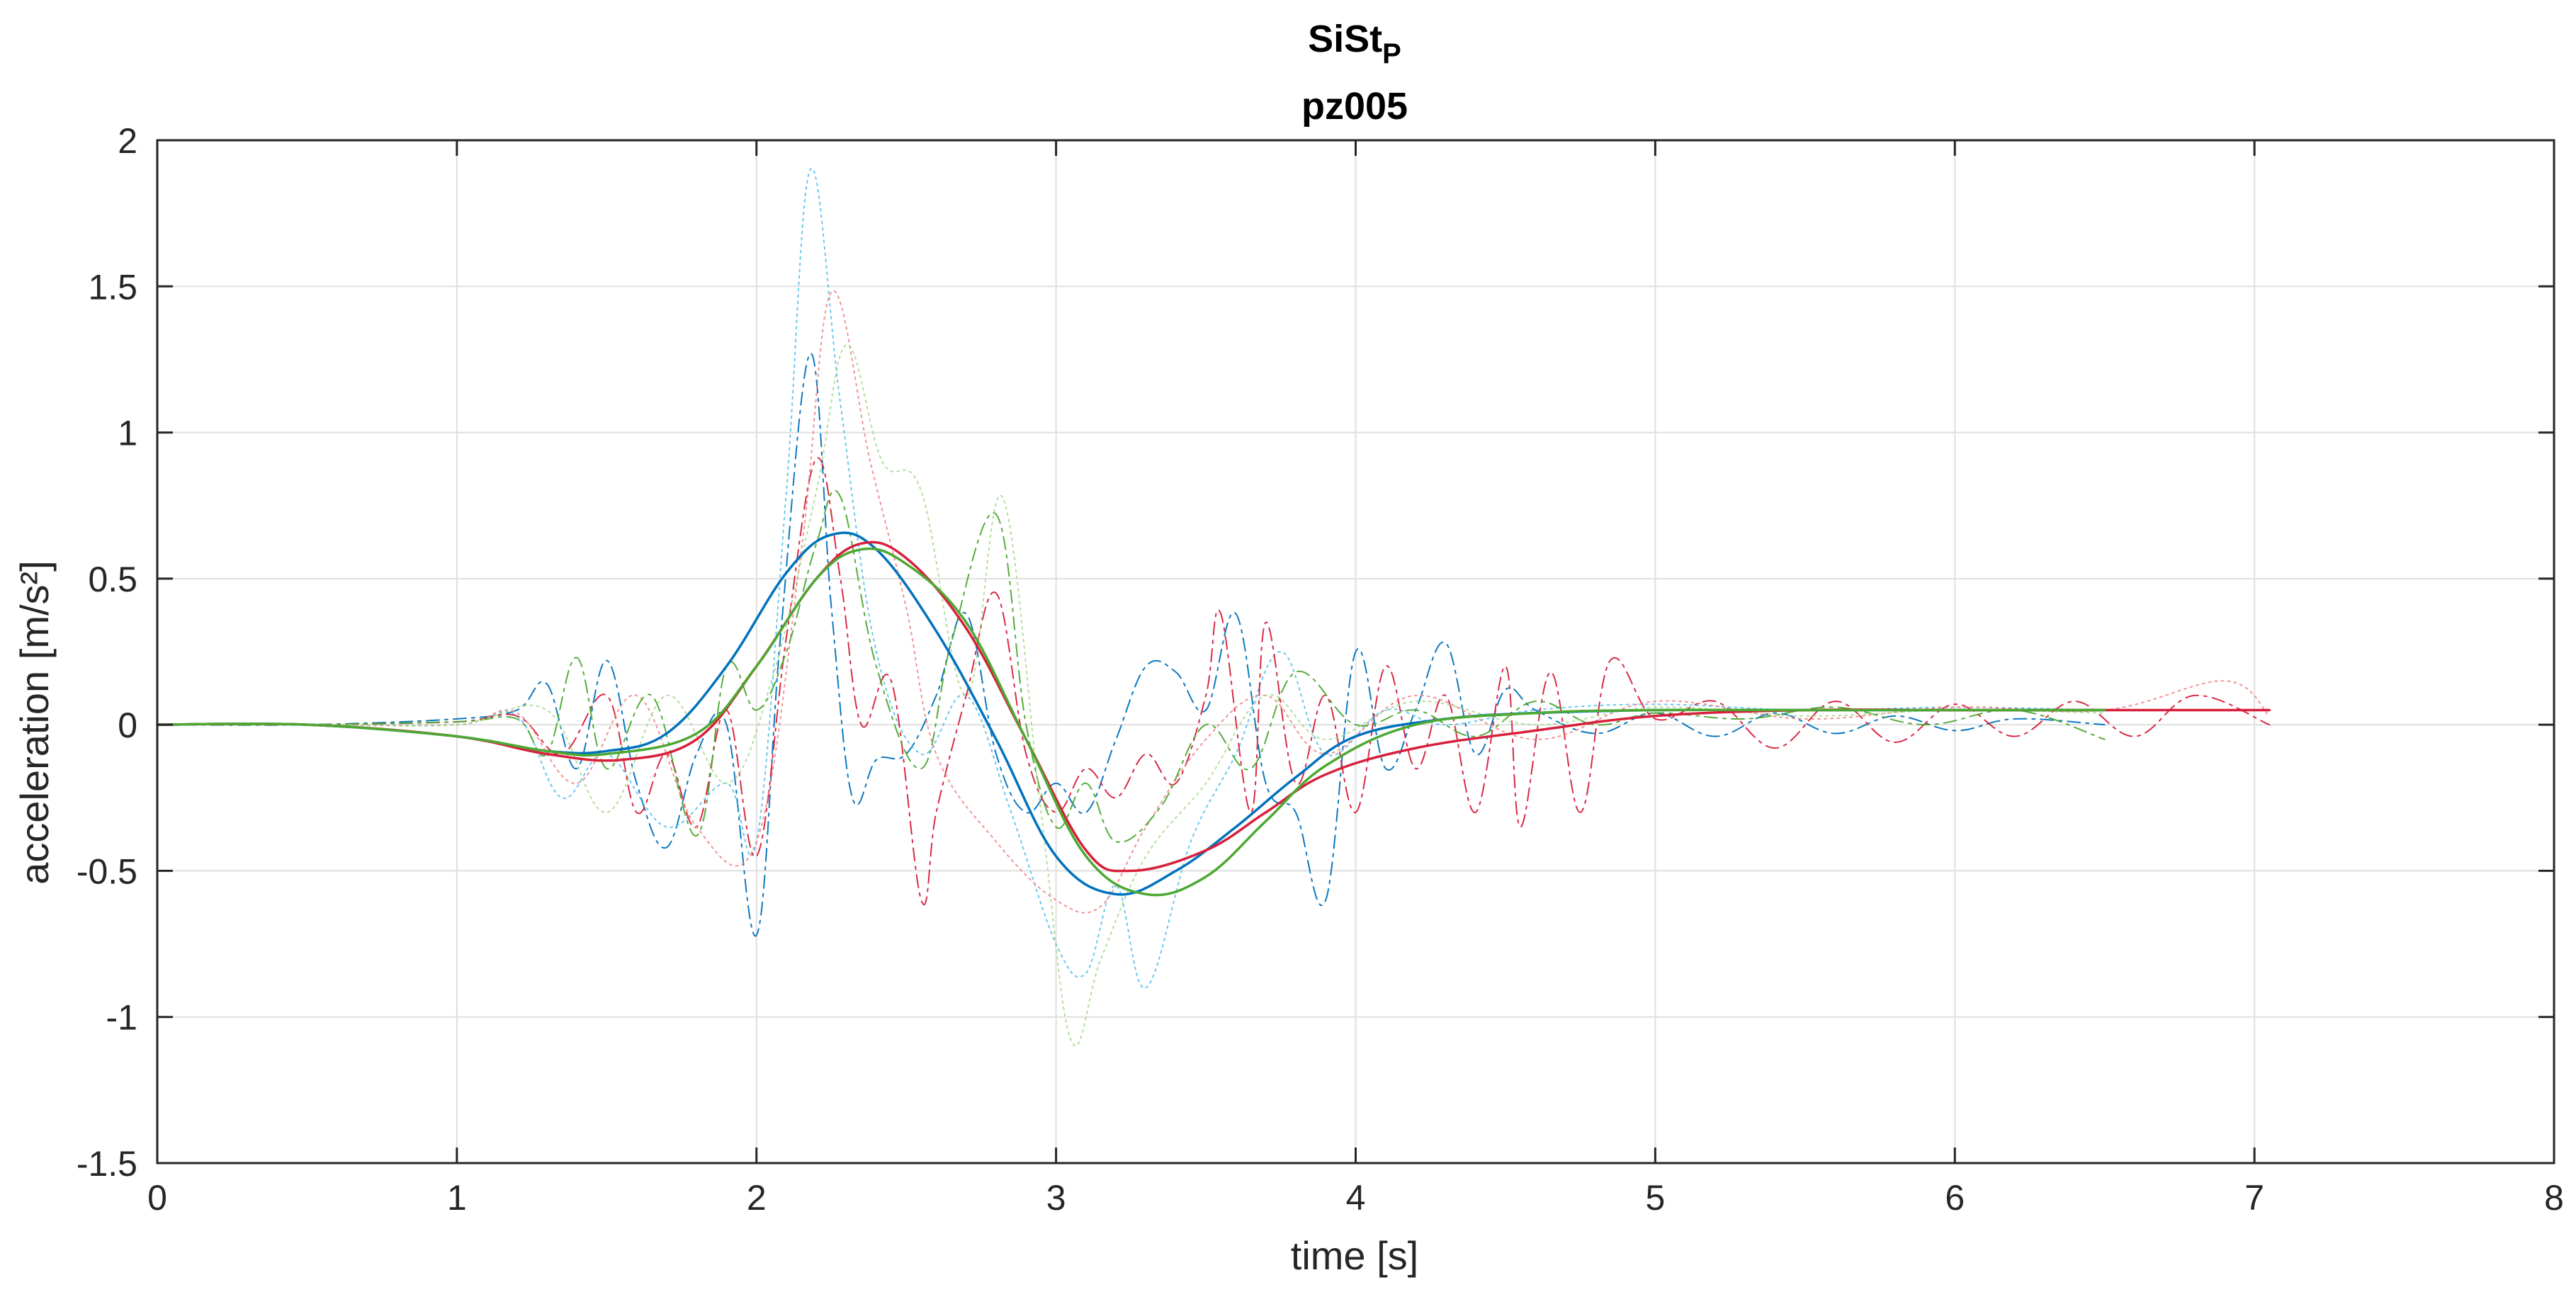 This screenshot has height=1292, width=2576. Describe the element at coordinates (2254, 1198) in the screenshot. I see `x-tick-label: 7` at that location.